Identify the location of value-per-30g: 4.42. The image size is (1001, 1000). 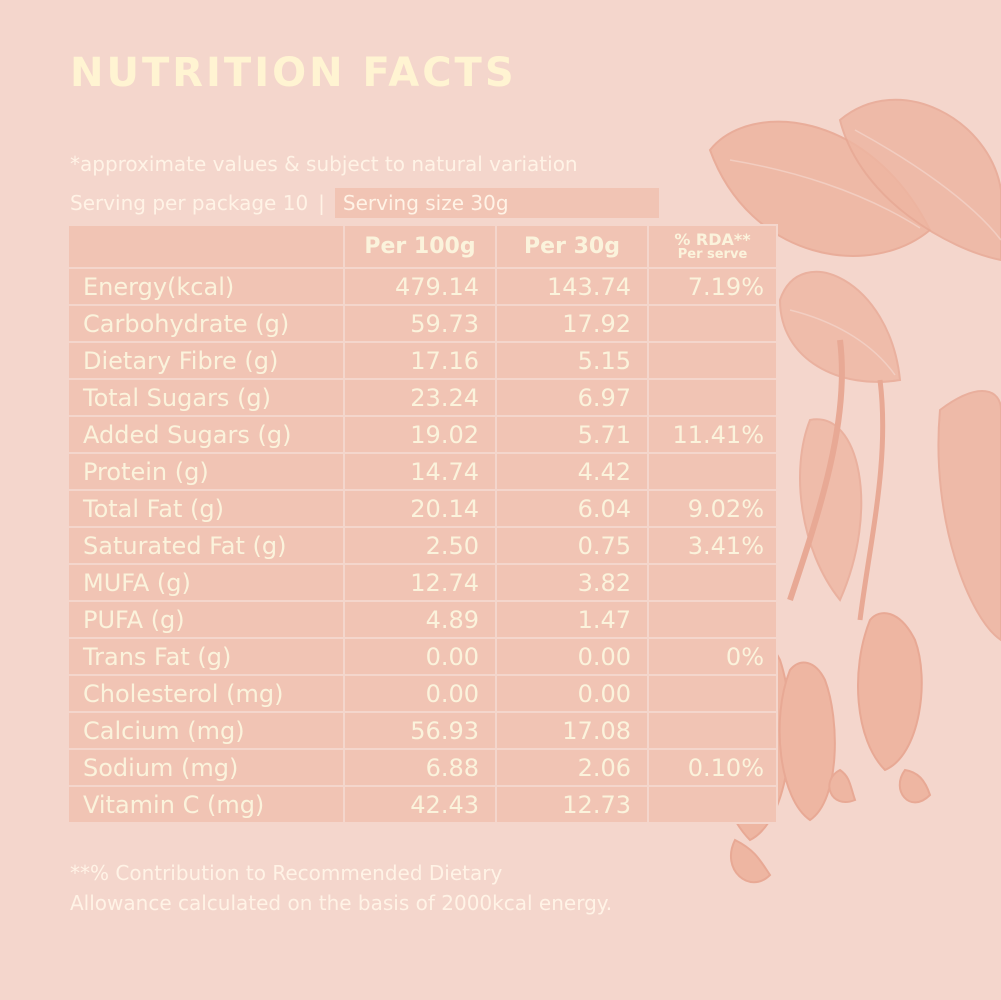
(572, 471).